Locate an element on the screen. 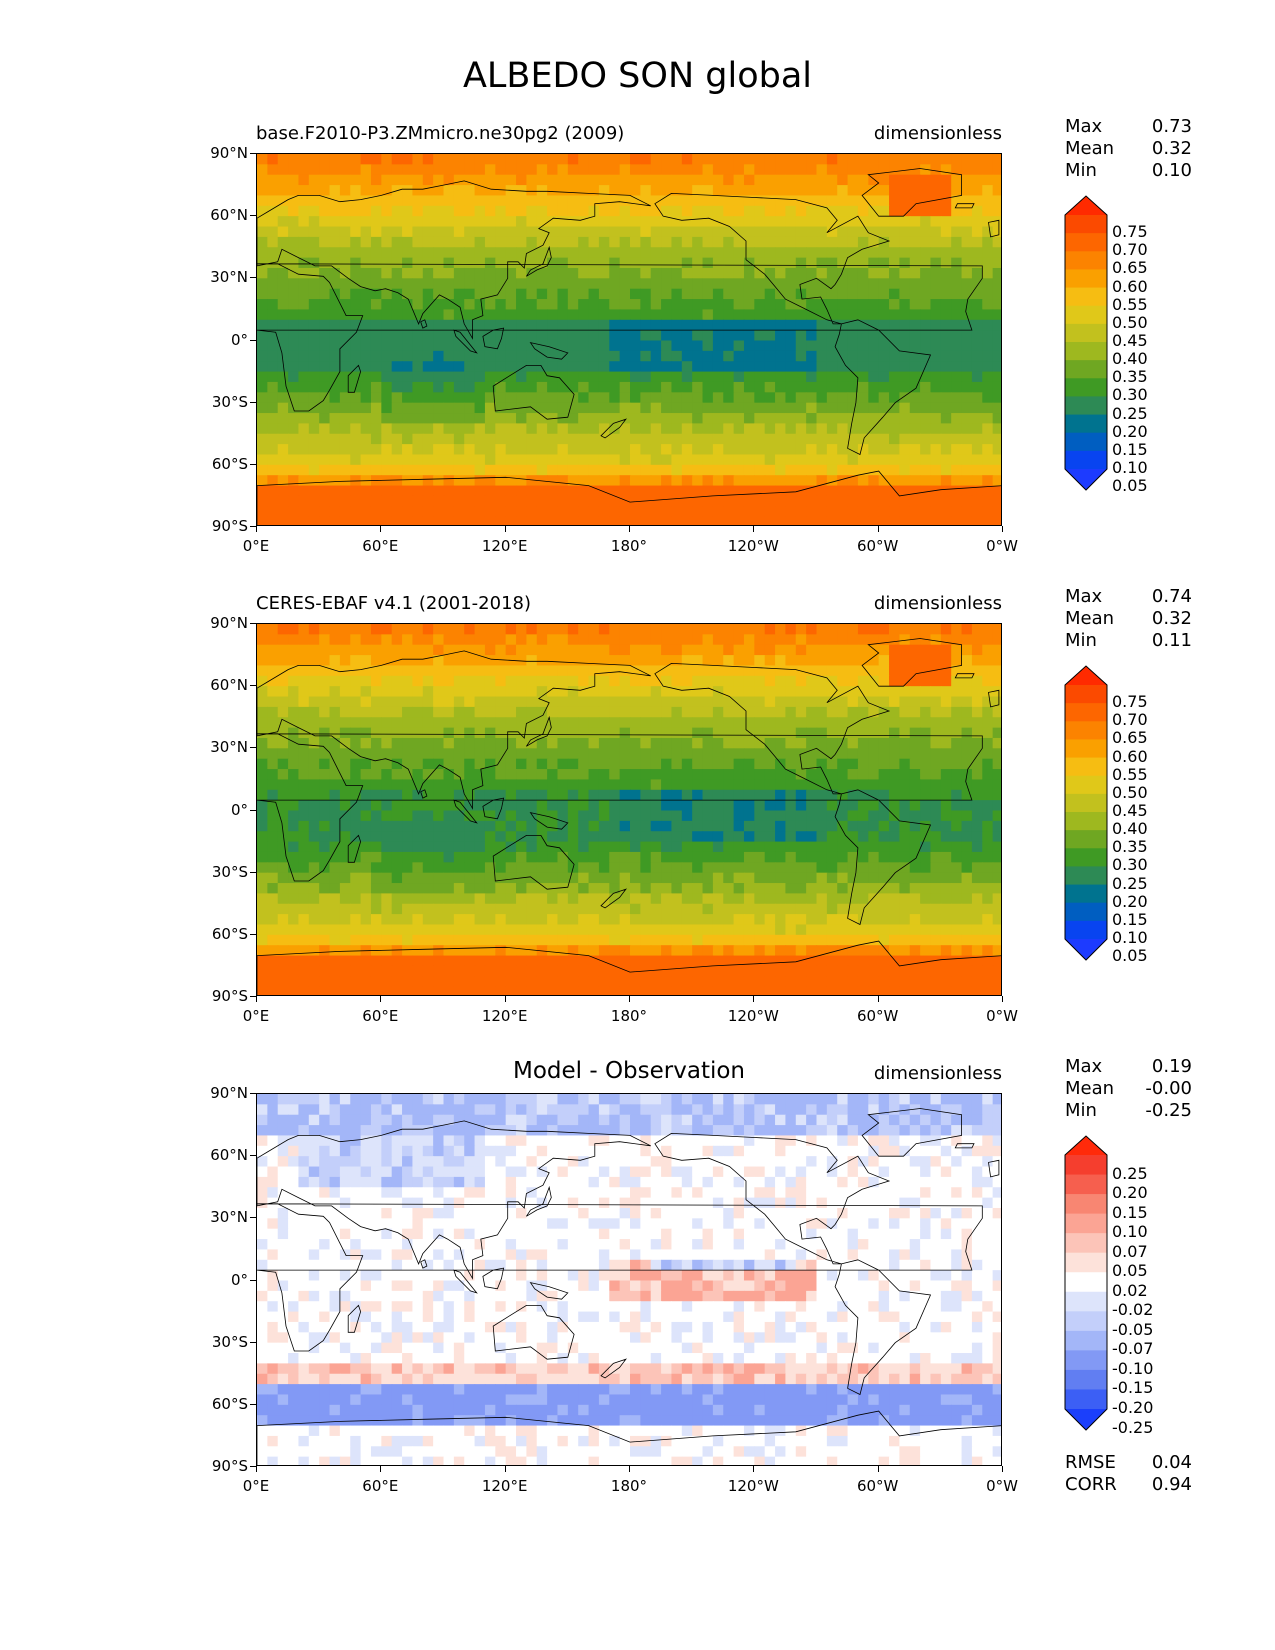 This screenshot has height=1650, width=1275. stat-name: Max is located at coordinates (1084, 596).